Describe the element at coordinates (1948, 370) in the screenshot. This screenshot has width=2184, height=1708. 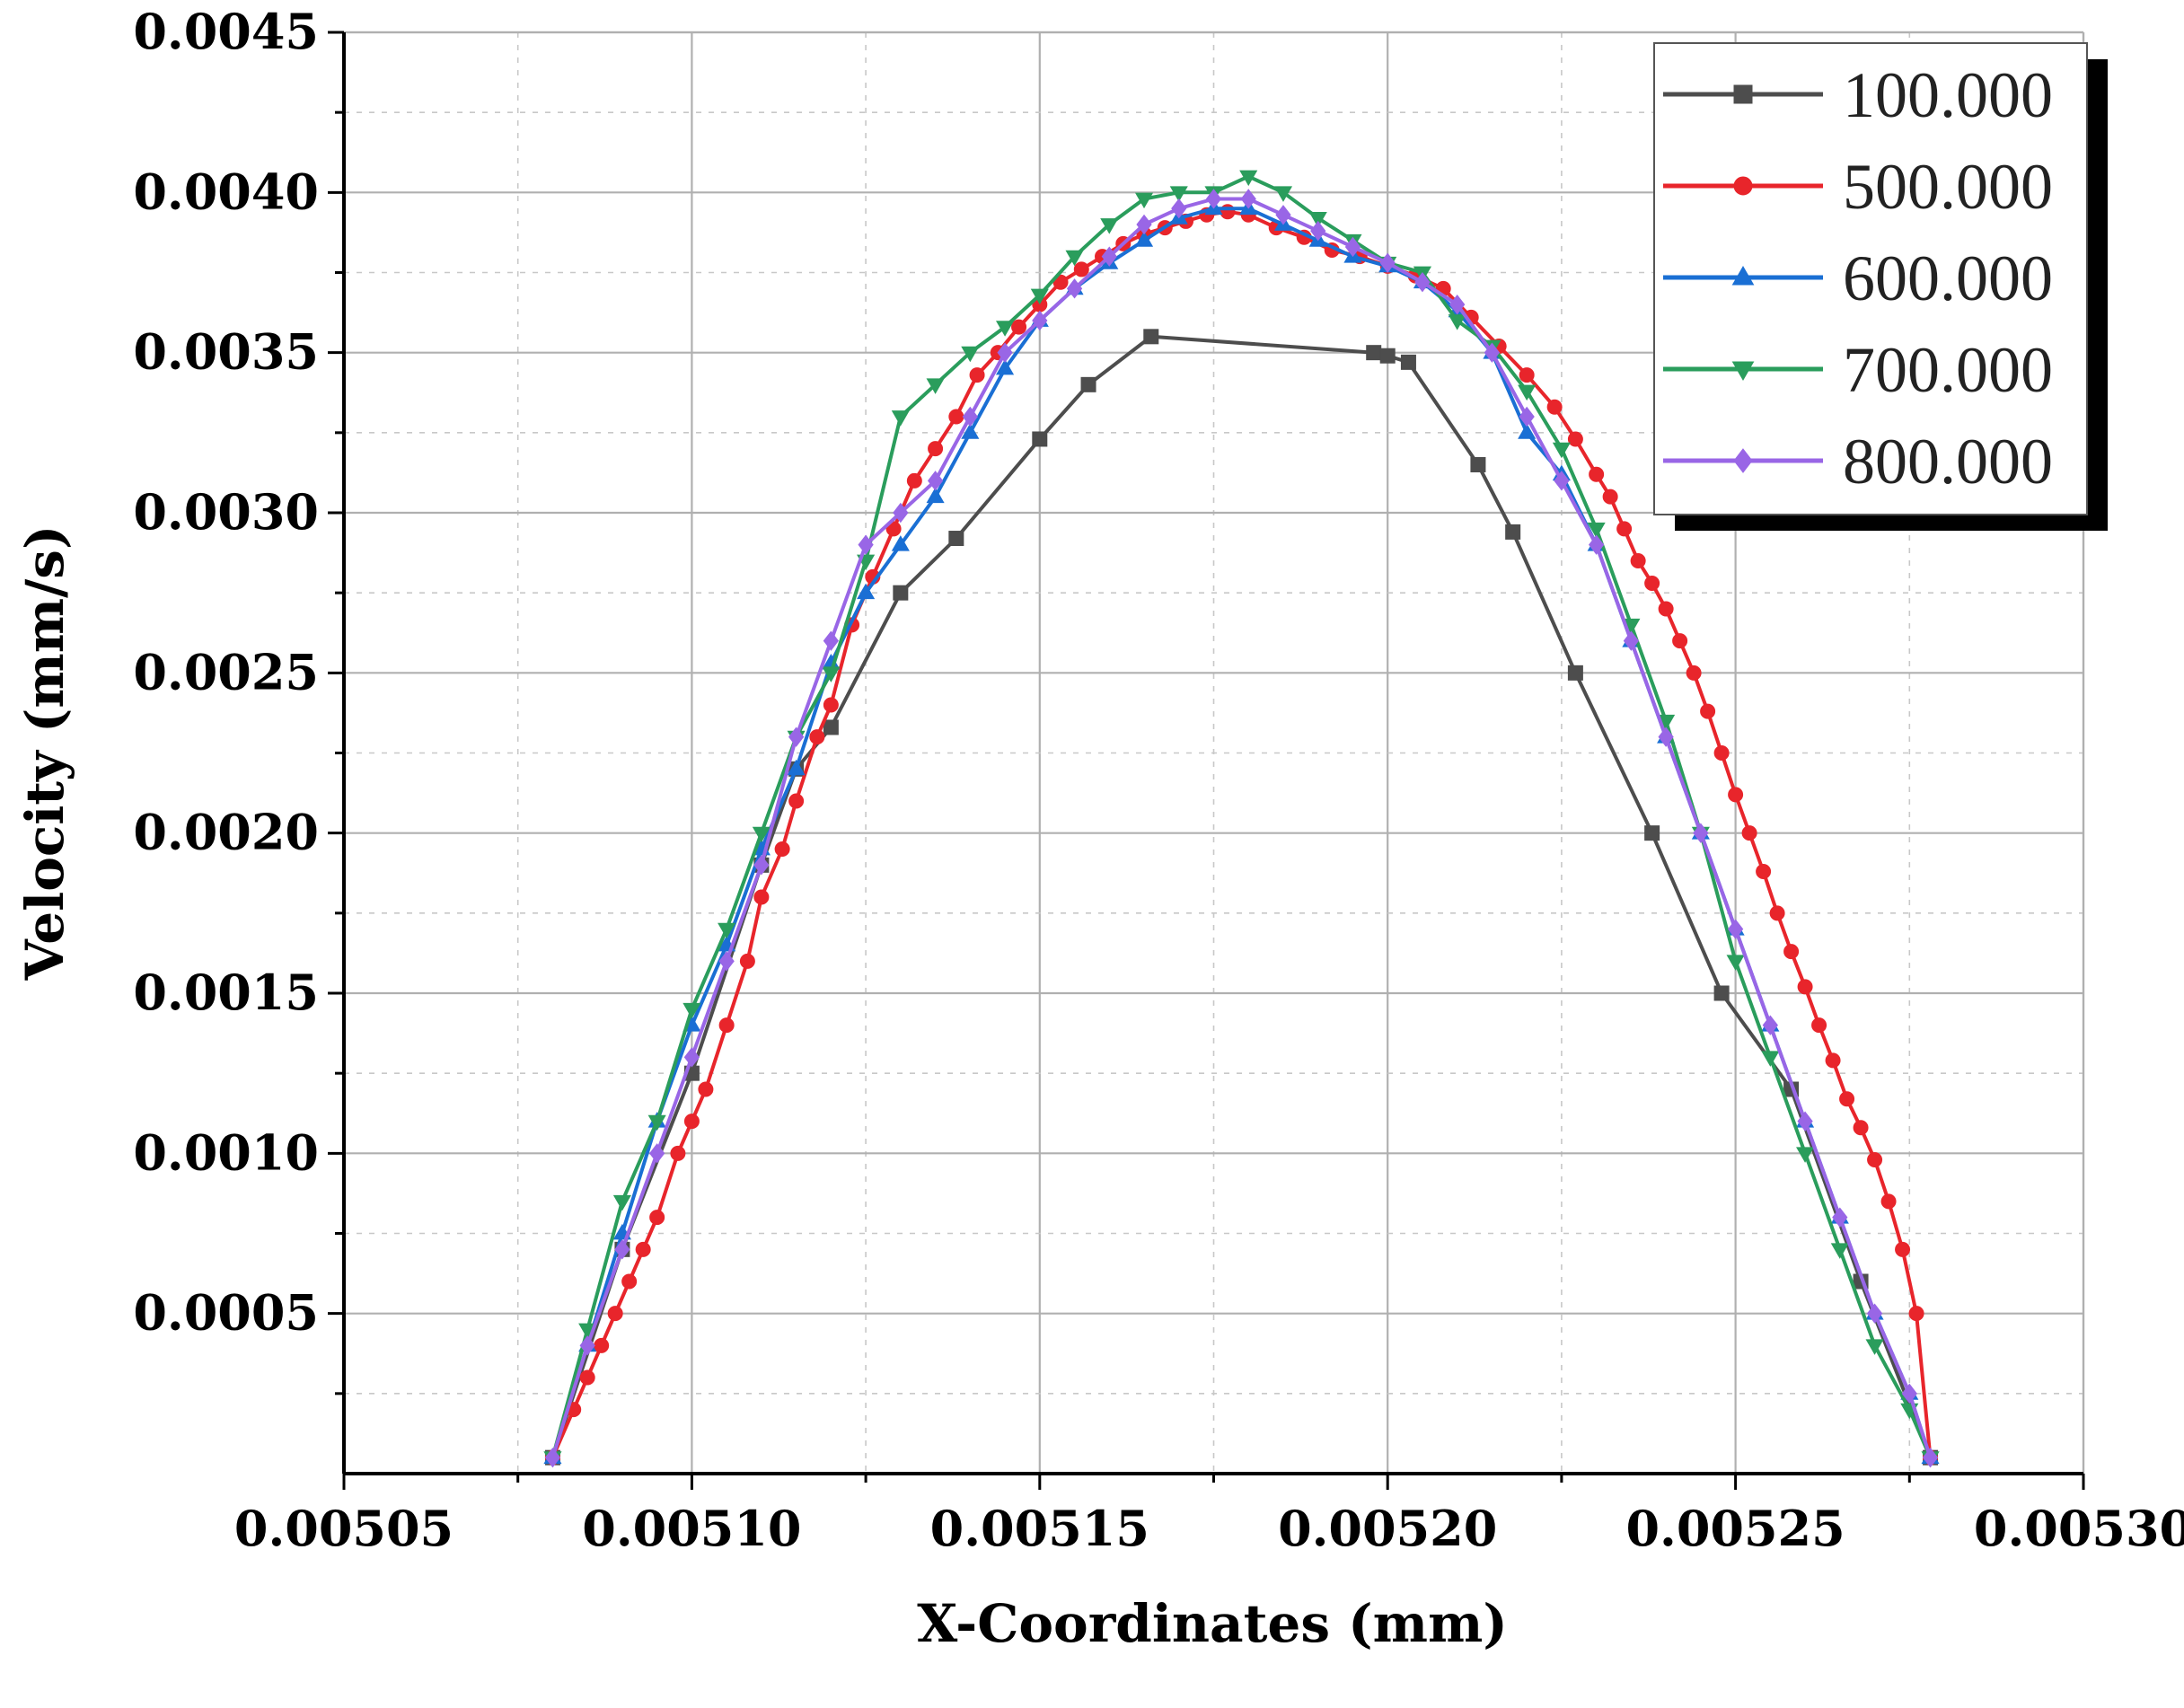
I see `legend-label: 700.000` at that location.